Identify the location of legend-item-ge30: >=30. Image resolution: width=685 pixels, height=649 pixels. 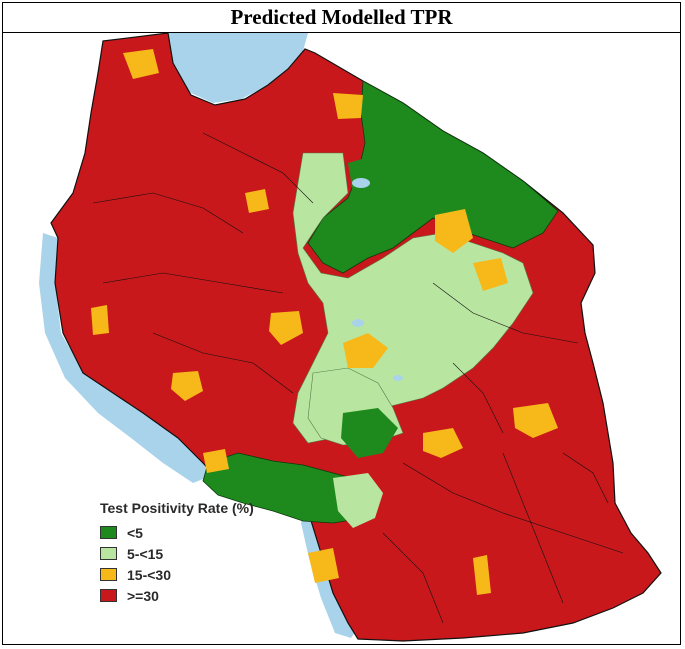
(210, 595).